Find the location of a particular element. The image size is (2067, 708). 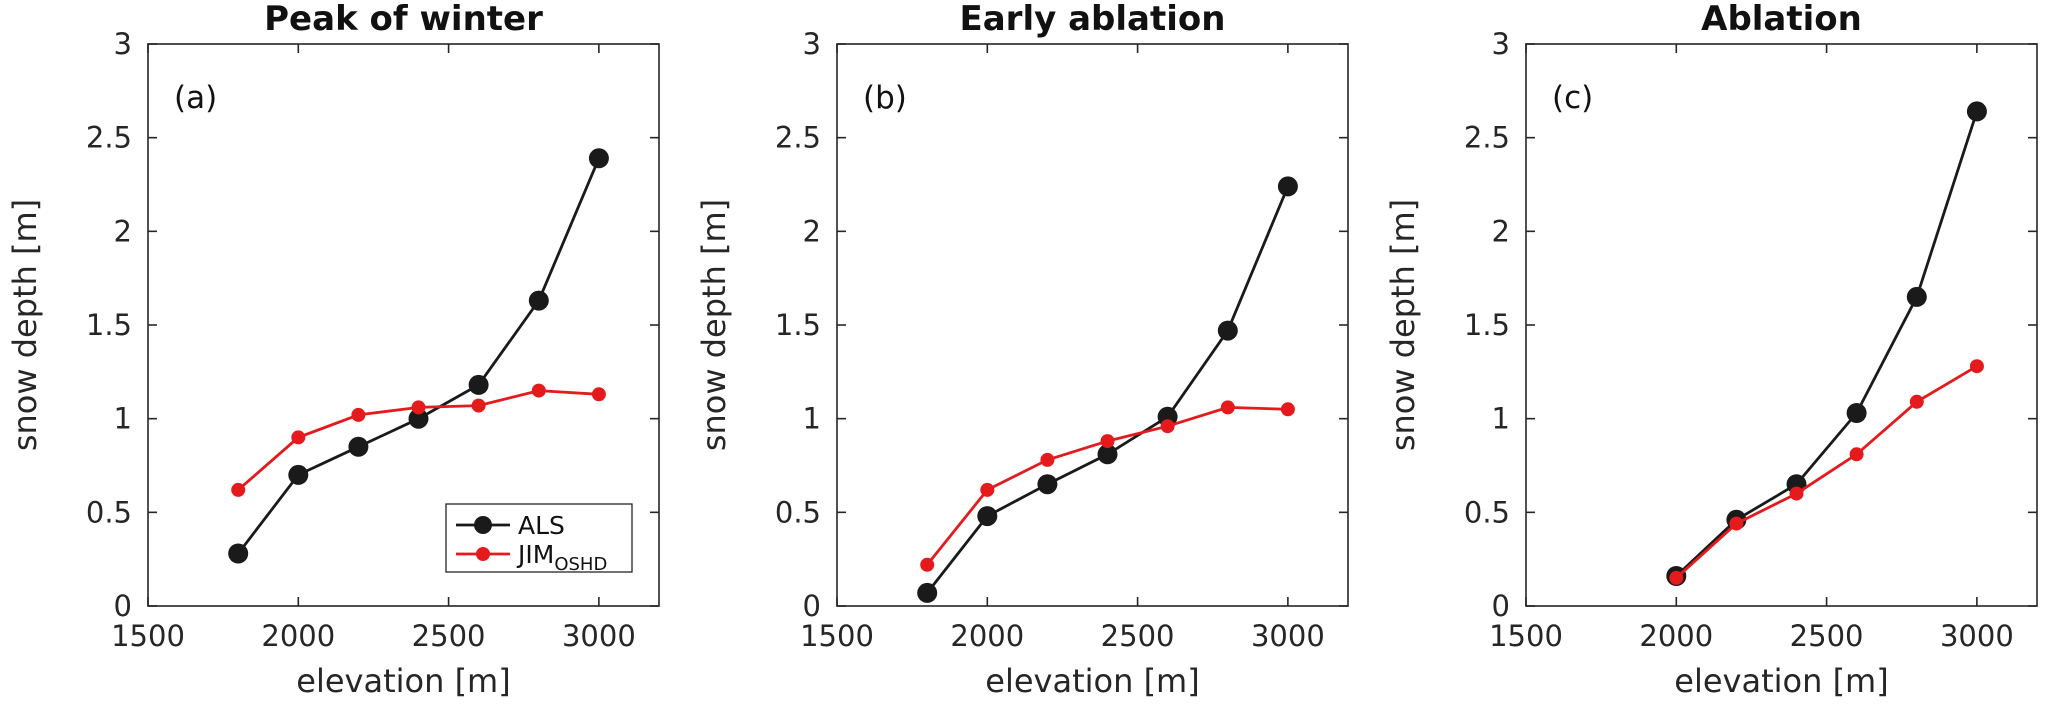

legend-box is located at coordinates (539, 538).